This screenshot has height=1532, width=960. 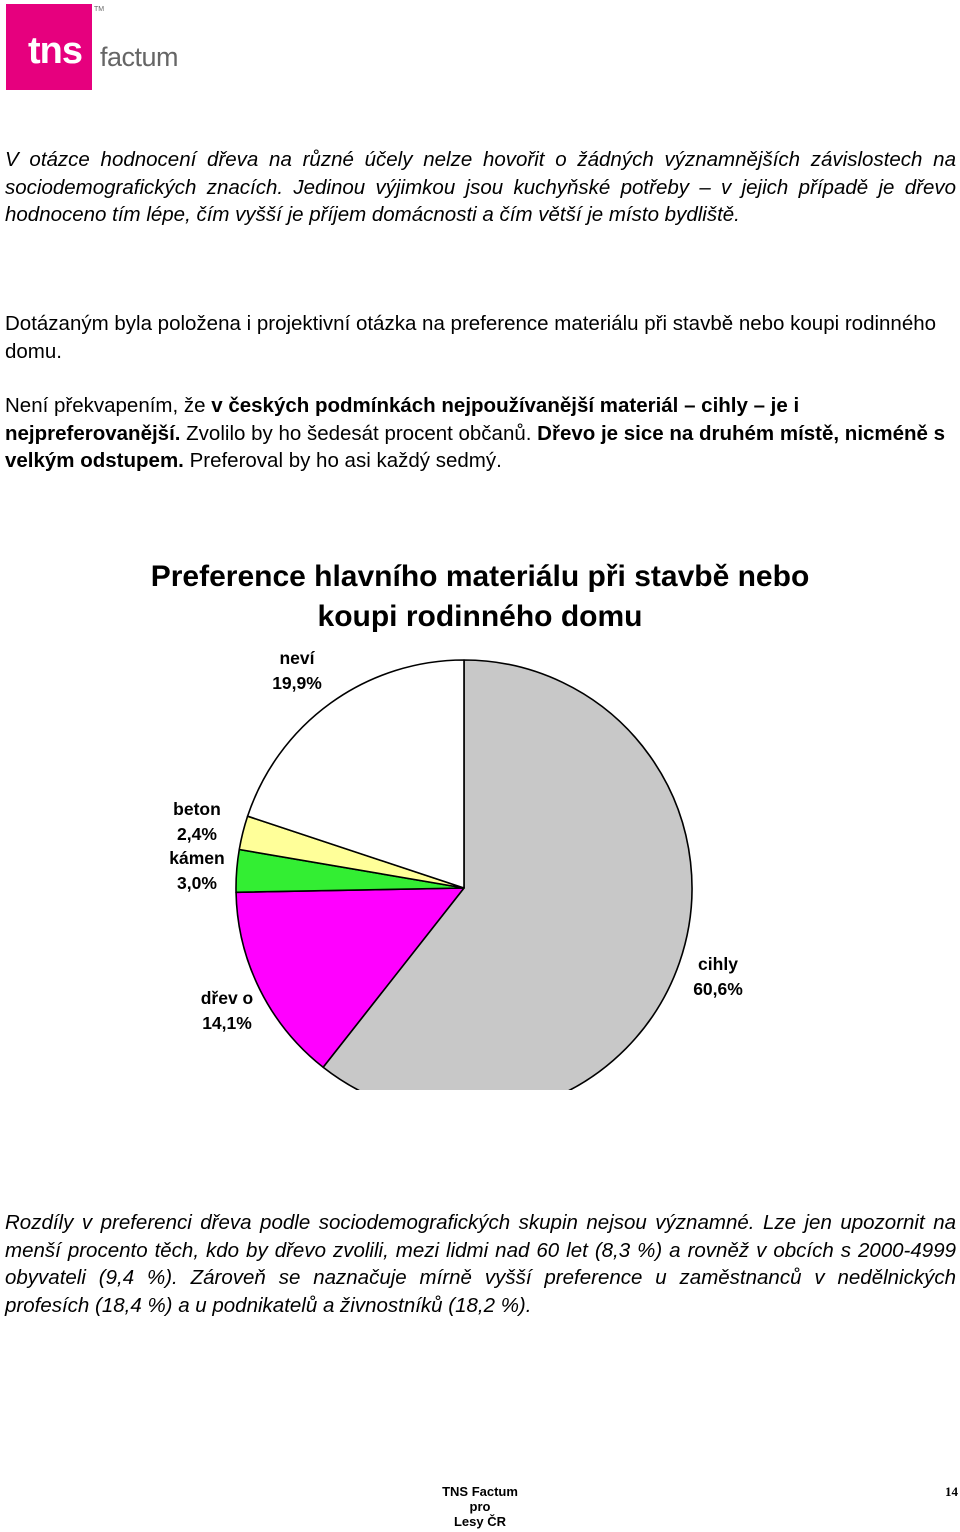 What do you see at coordinates (197, 809) in the screenshot?
I see `slice-label-beton-name: beton` at bounding box center [197, 809].